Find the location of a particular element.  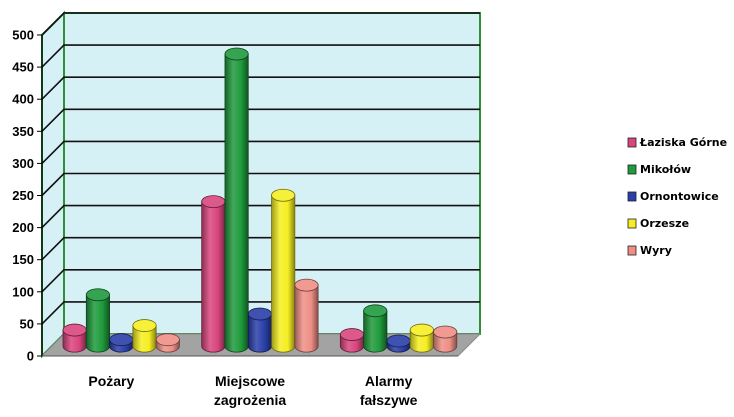

bar-orzesze-miejscowe-zagrozenia is located at coordinates (283, 270).